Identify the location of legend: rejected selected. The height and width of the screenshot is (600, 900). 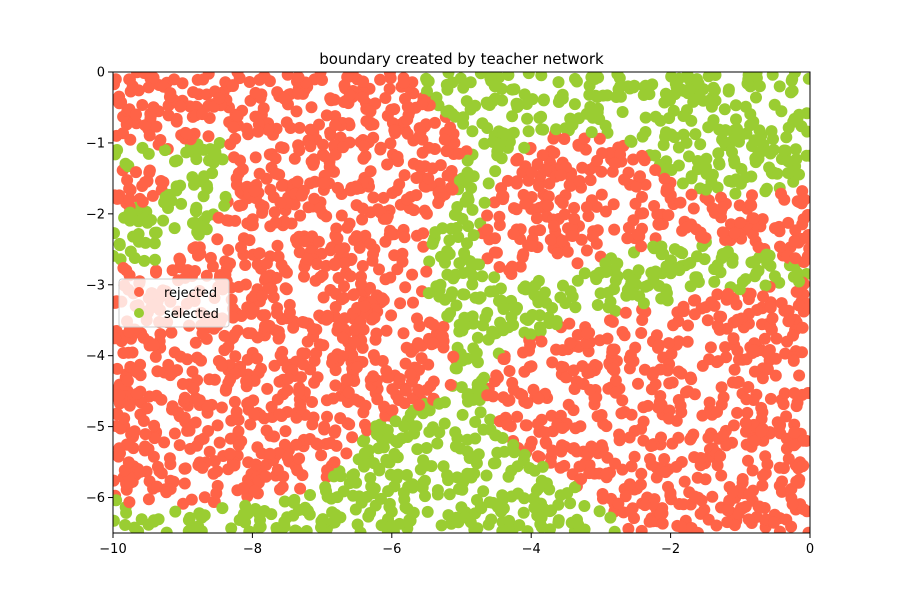
(174, 303).